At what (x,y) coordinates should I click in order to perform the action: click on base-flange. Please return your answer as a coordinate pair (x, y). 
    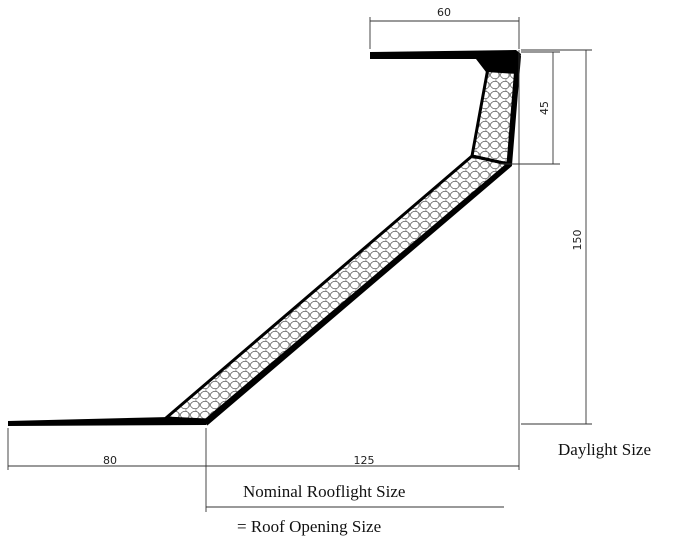
    Looking at the image, I should click on (108, 421).